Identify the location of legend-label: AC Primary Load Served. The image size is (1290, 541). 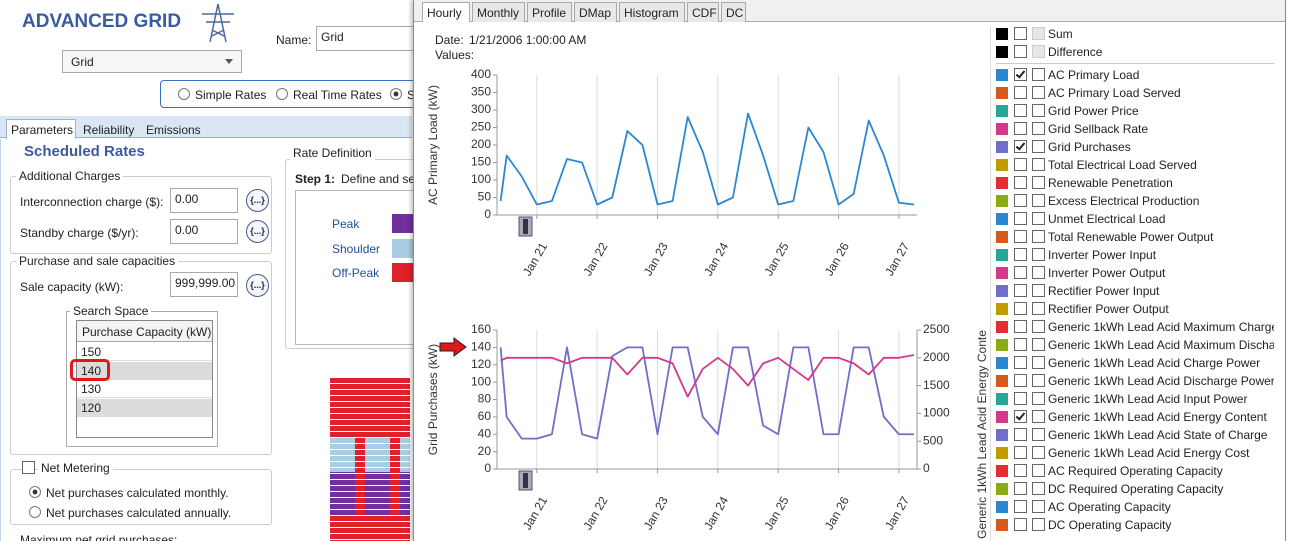
(1114, 93).